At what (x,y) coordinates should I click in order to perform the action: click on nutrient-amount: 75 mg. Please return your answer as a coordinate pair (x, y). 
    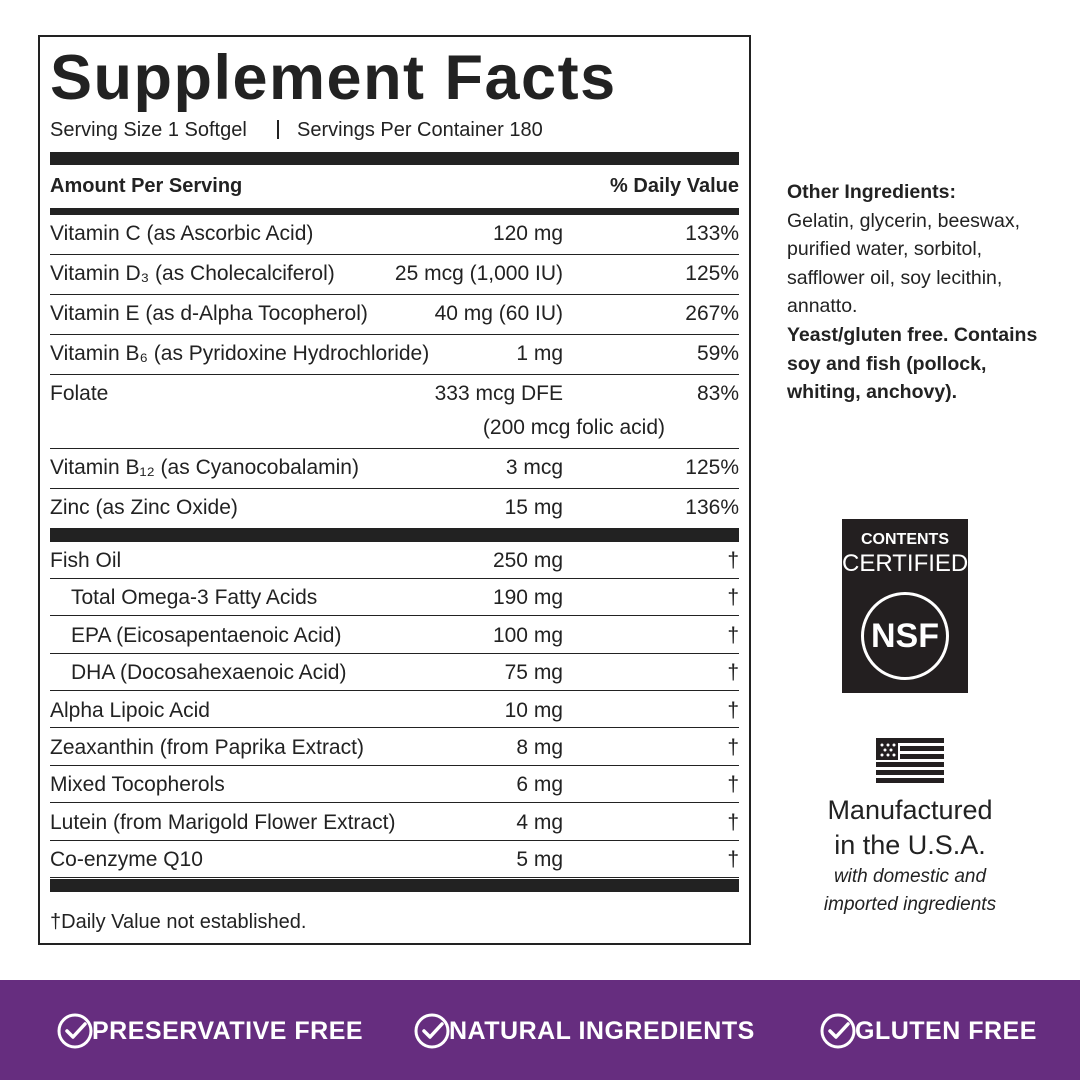
    Looking at the image, I should click on (533, 673).